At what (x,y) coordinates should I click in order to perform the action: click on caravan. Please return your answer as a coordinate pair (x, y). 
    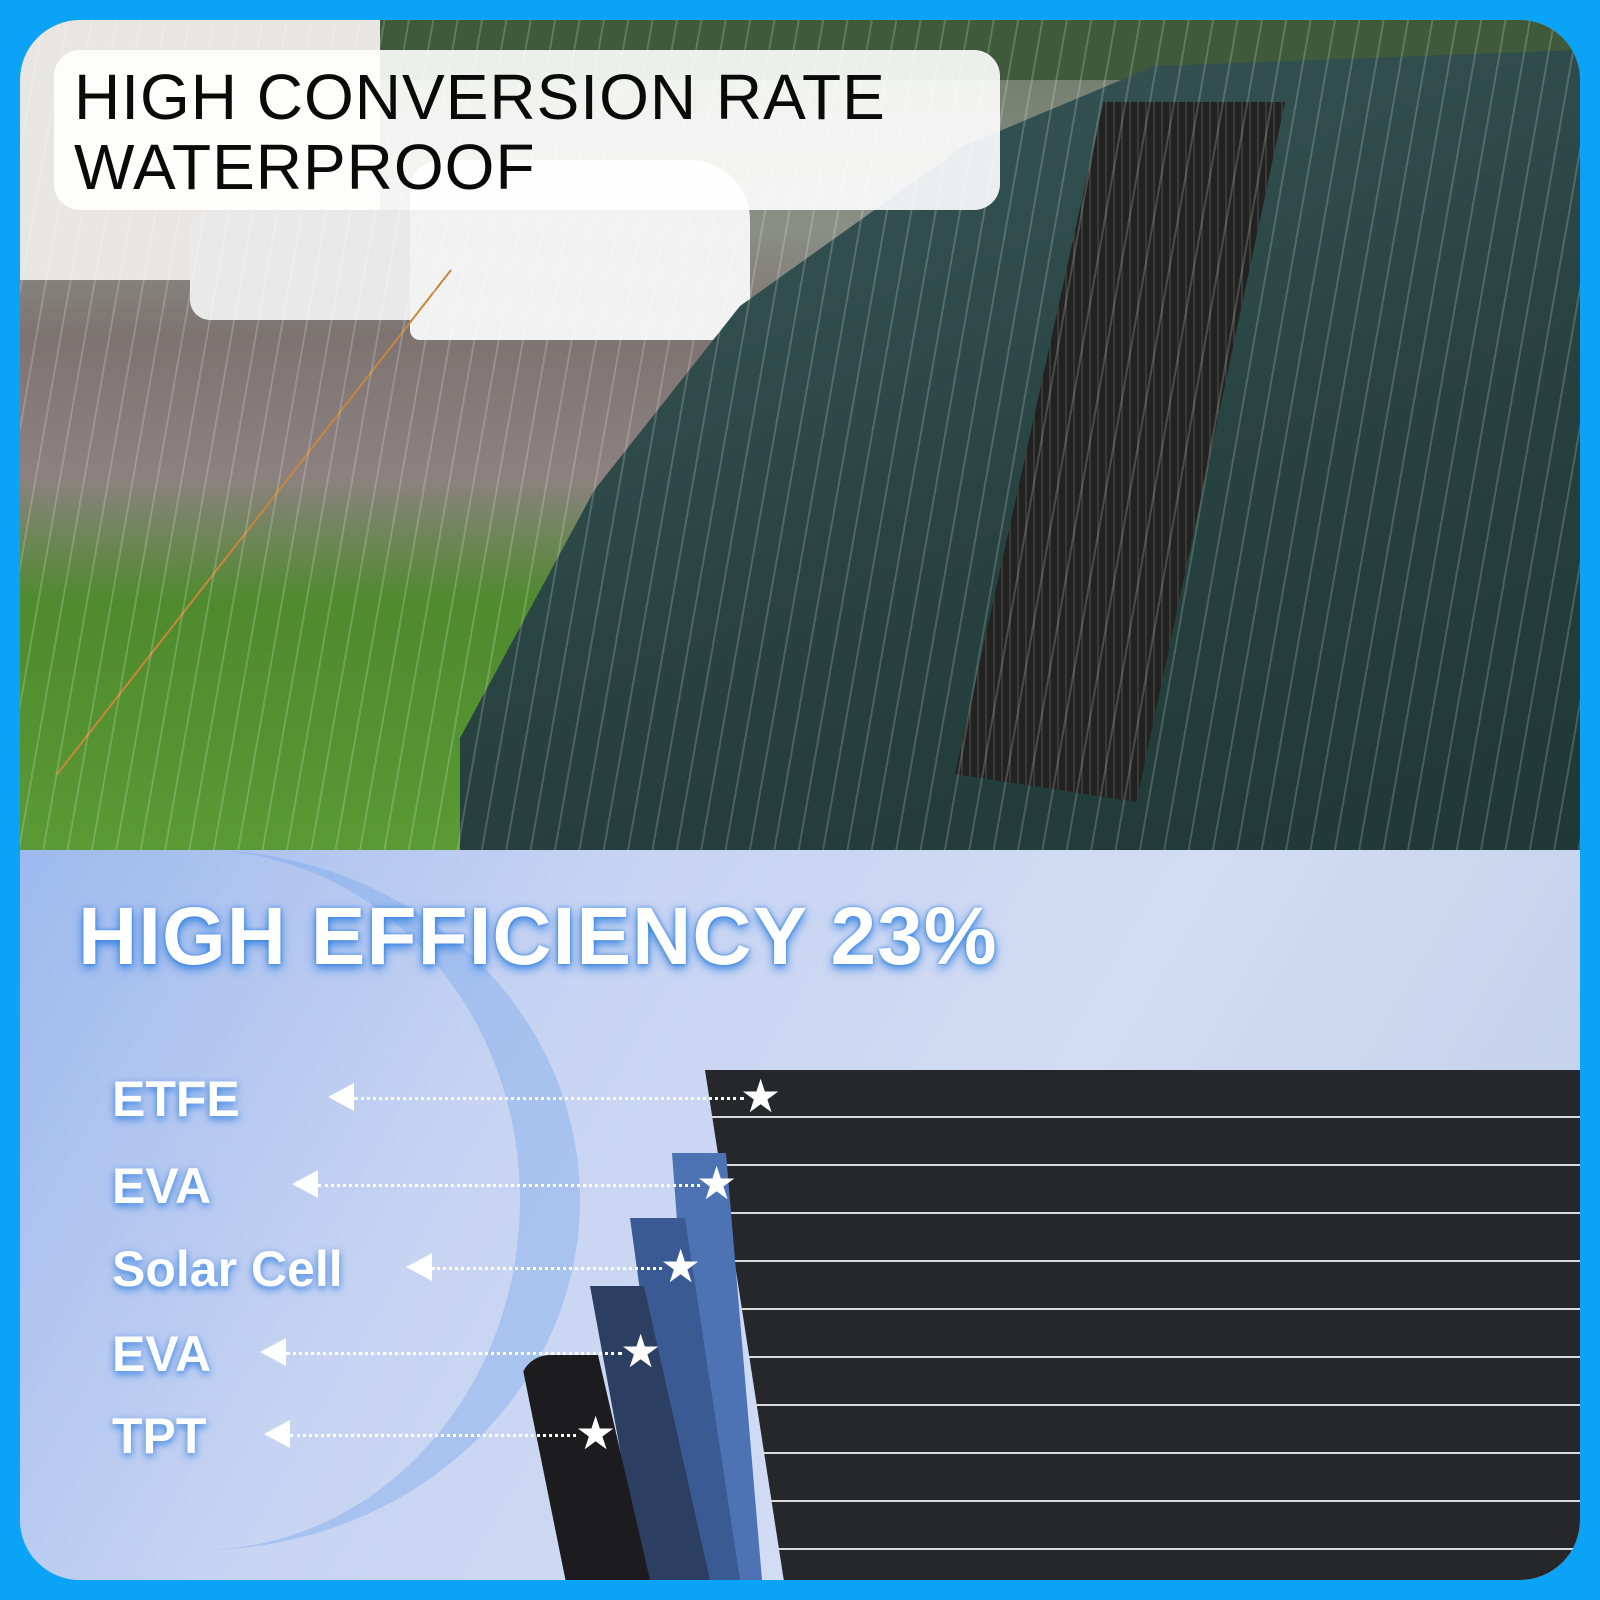
    Looking at the image, I should click on (310, 265).